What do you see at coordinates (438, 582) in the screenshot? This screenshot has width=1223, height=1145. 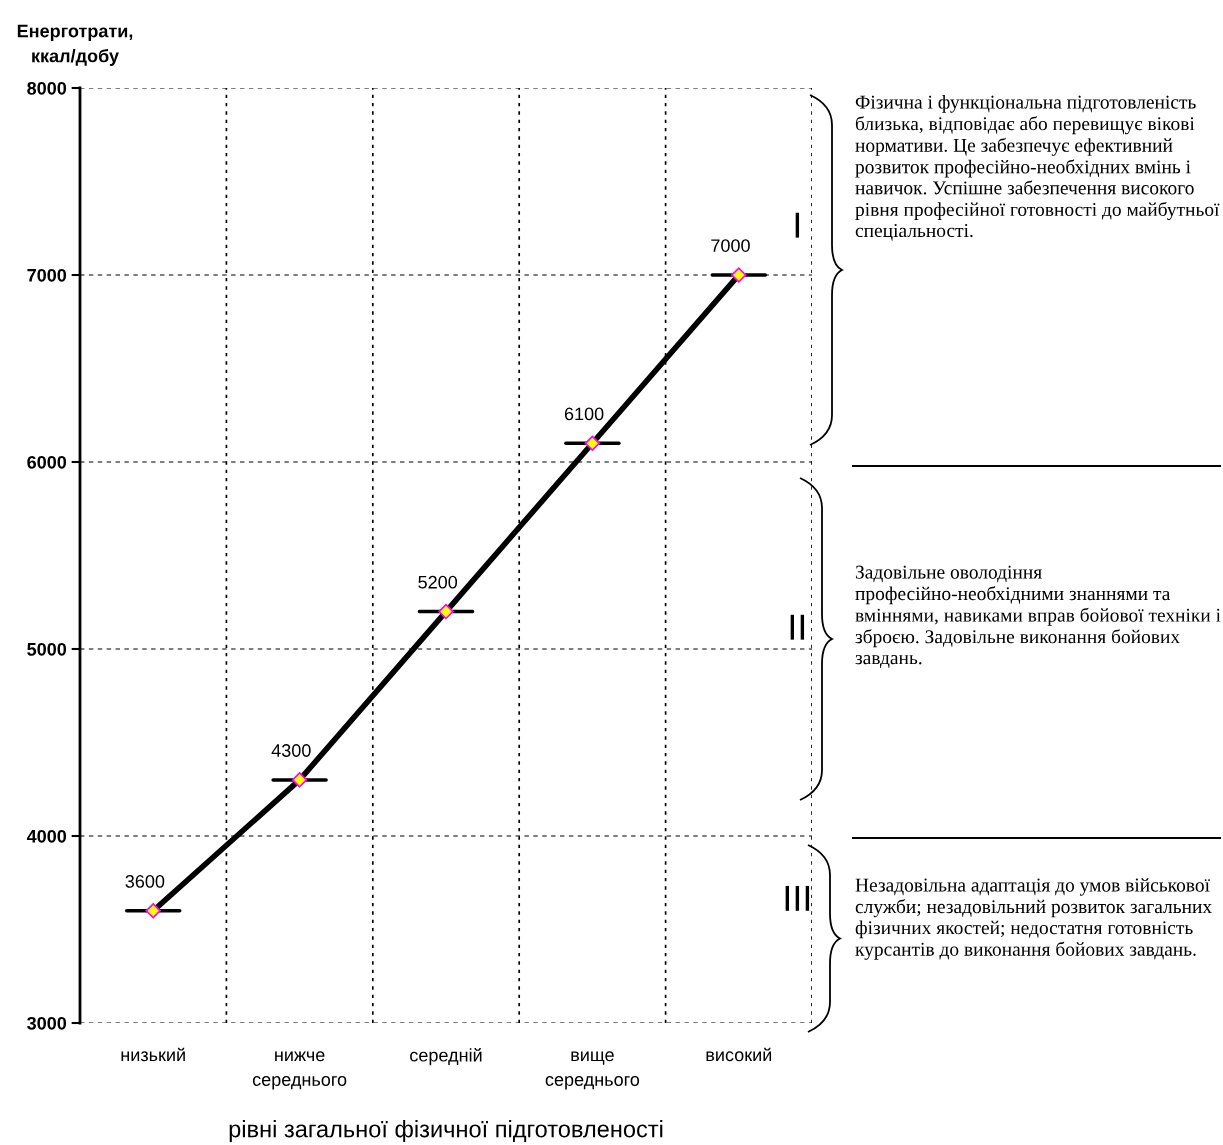 I see `data-label: 5200` at bounding box center [438, 582].